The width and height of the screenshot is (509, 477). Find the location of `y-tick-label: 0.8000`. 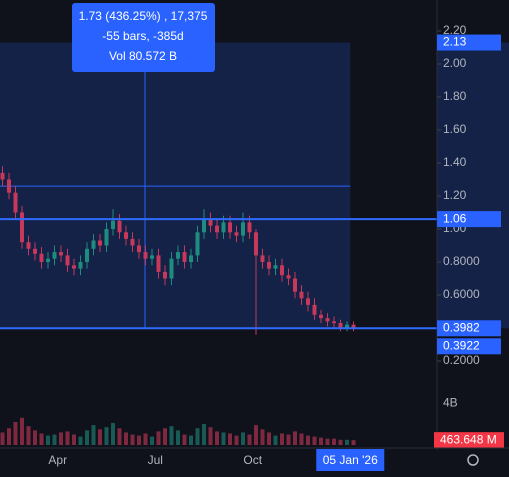

y-tick-label: 0.8000 is located at coordinates (461, 261).